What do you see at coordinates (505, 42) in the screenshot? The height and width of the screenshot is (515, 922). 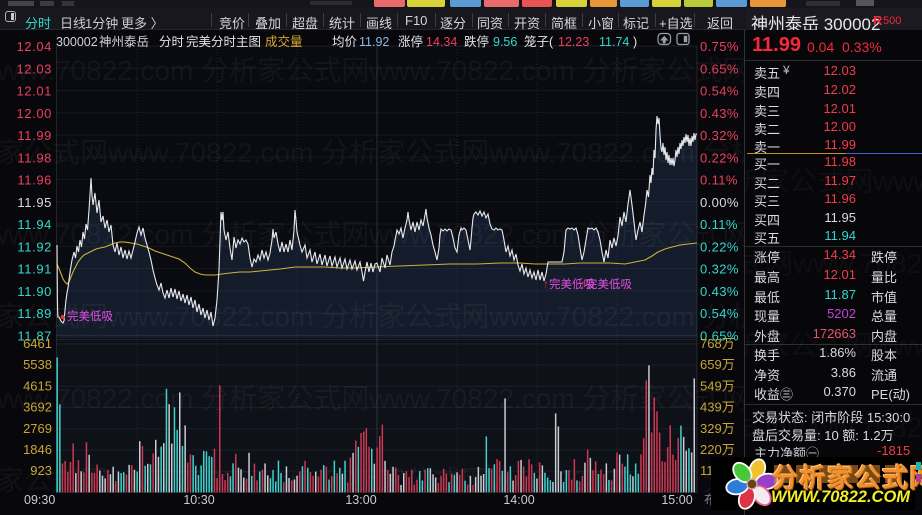 I see `svg-text: 9.56` at bounding box center [505, 42].